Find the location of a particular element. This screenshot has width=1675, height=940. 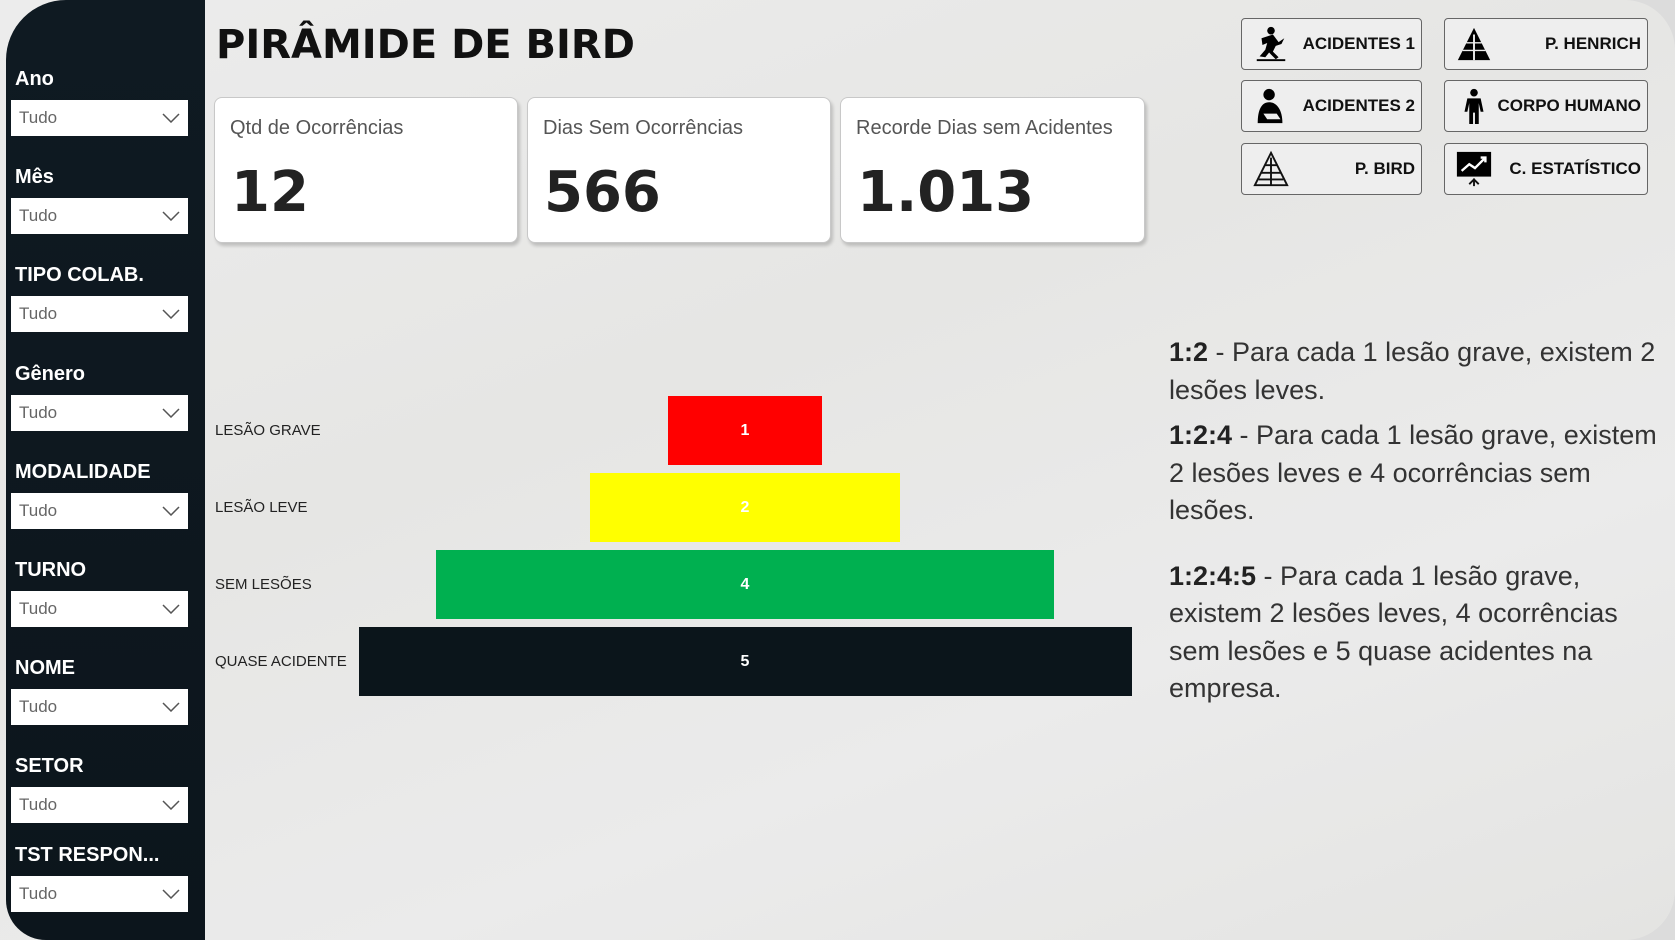

injured-arm-icon is located at coordinates (1270, 106).